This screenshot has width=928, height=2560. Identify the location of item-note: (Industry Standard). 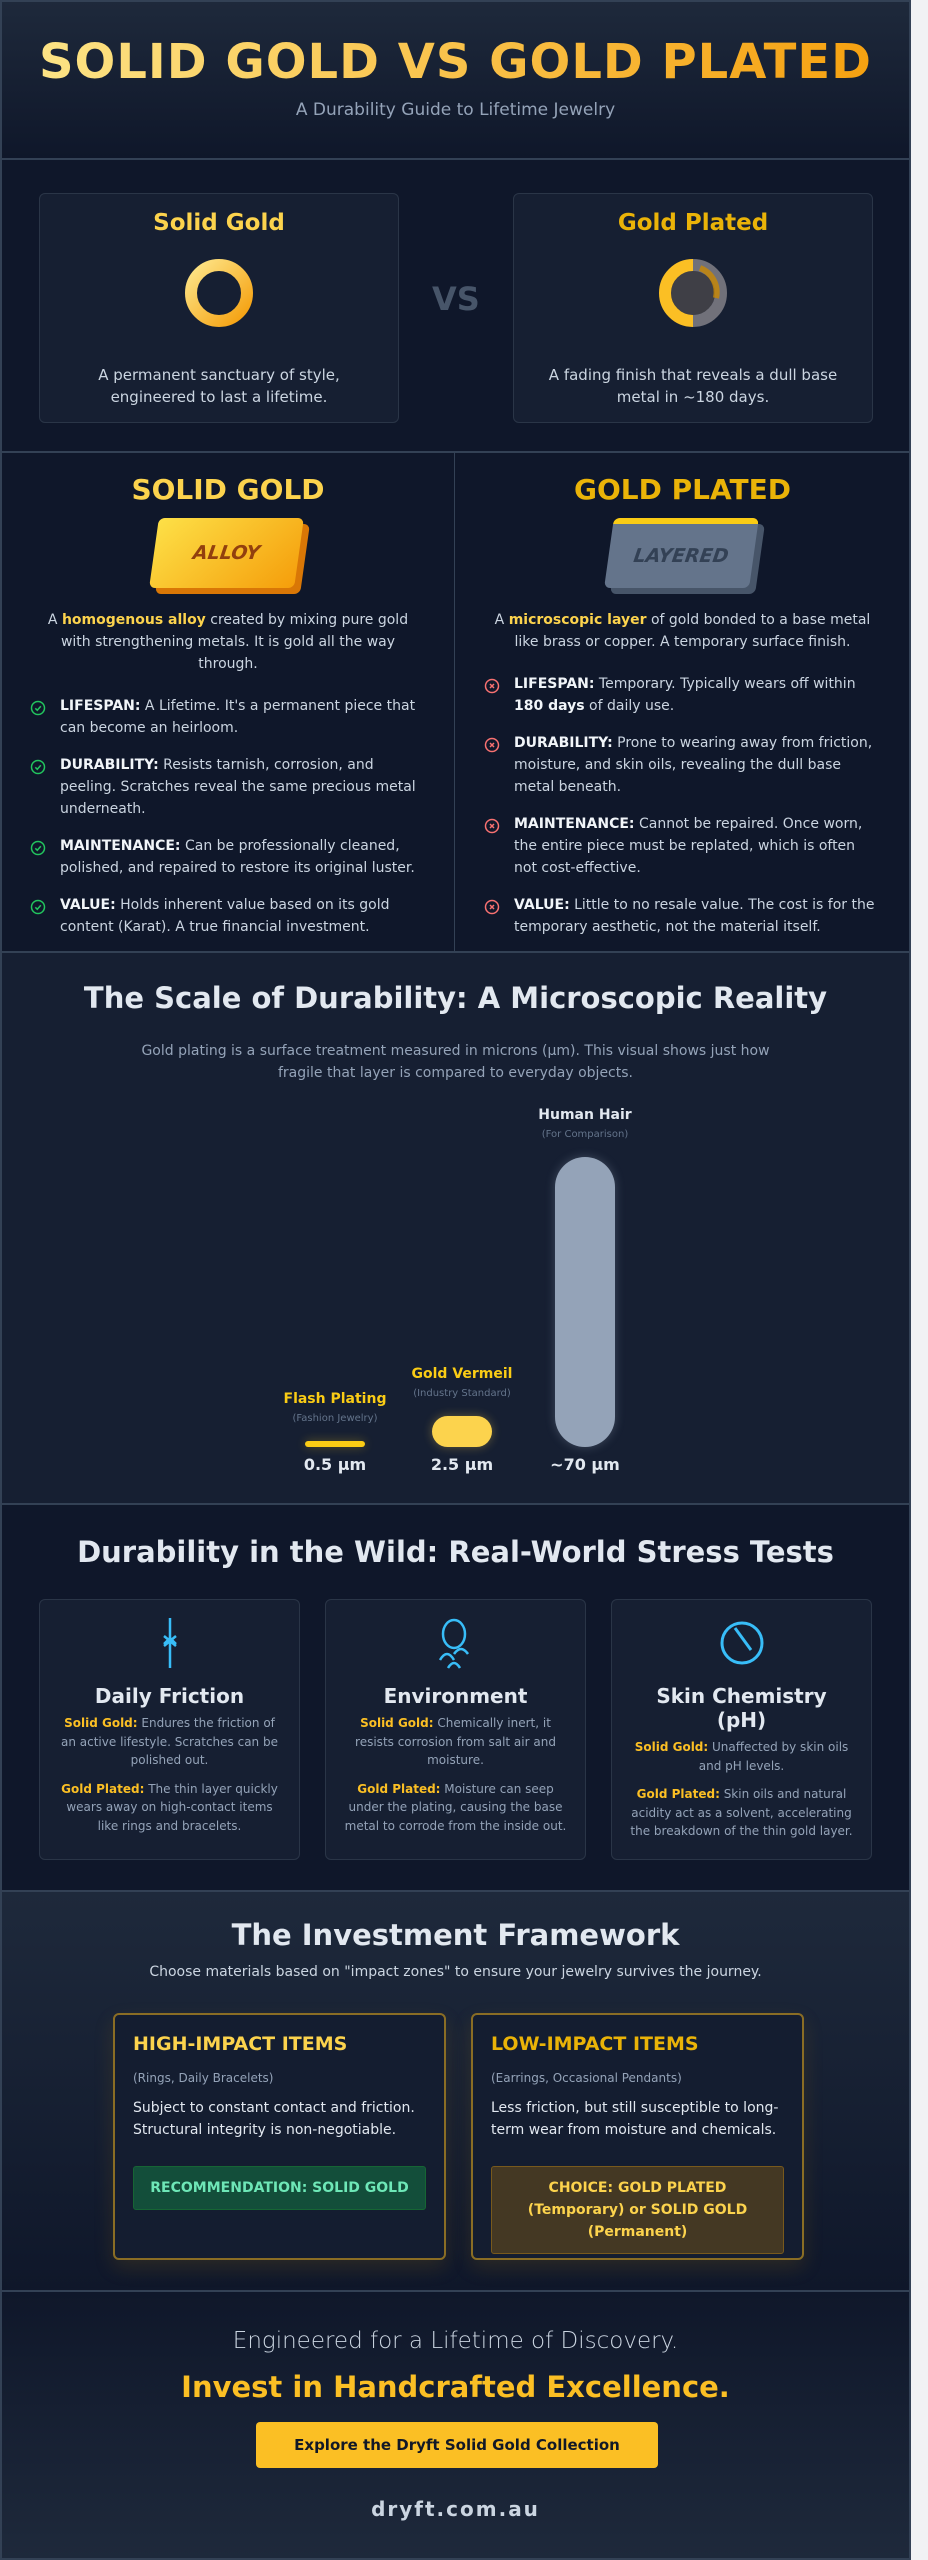
(462, 1393).